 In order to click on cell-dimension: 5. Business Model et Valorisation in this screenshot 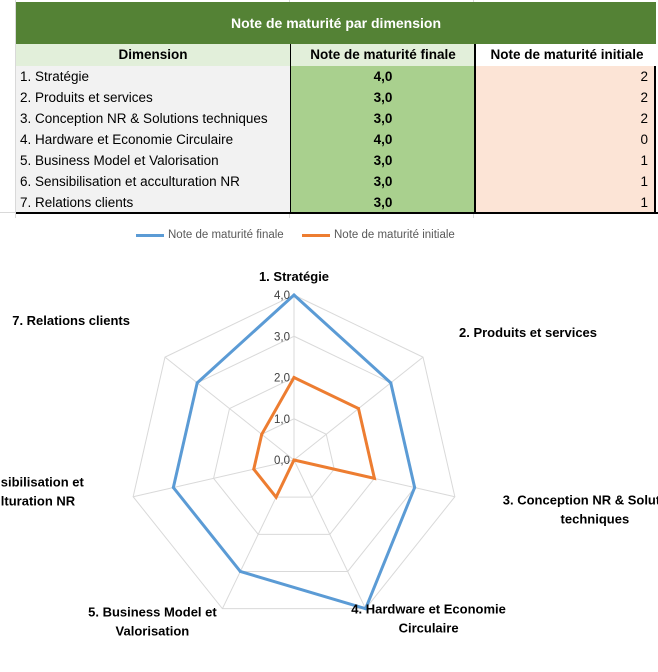, I will do `click(153, 160)`.